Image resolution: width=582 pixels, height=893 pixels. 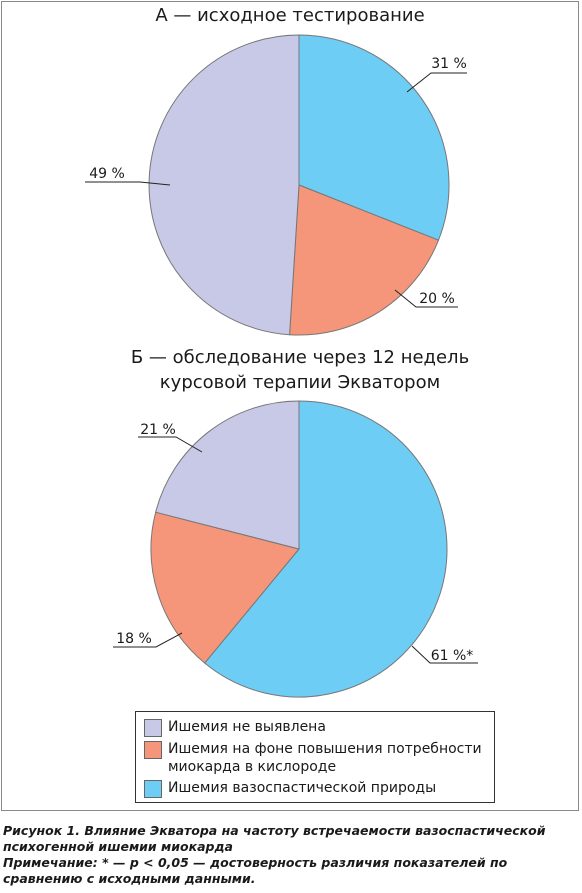 What do you see at coordinates (153, 789) in the screenshot?
I see `legend-swatch-vaso` at bounding box center [153, 789].